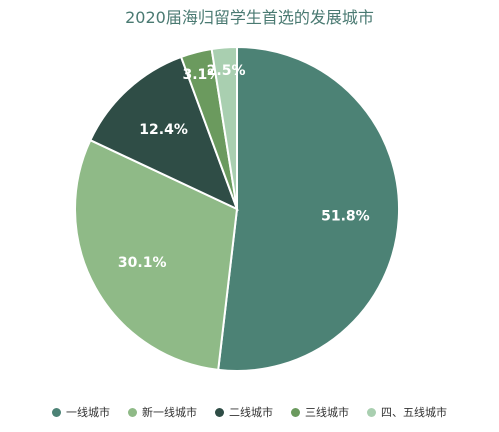  I want to click on legend-label: 三线城市, so click(327, 412).